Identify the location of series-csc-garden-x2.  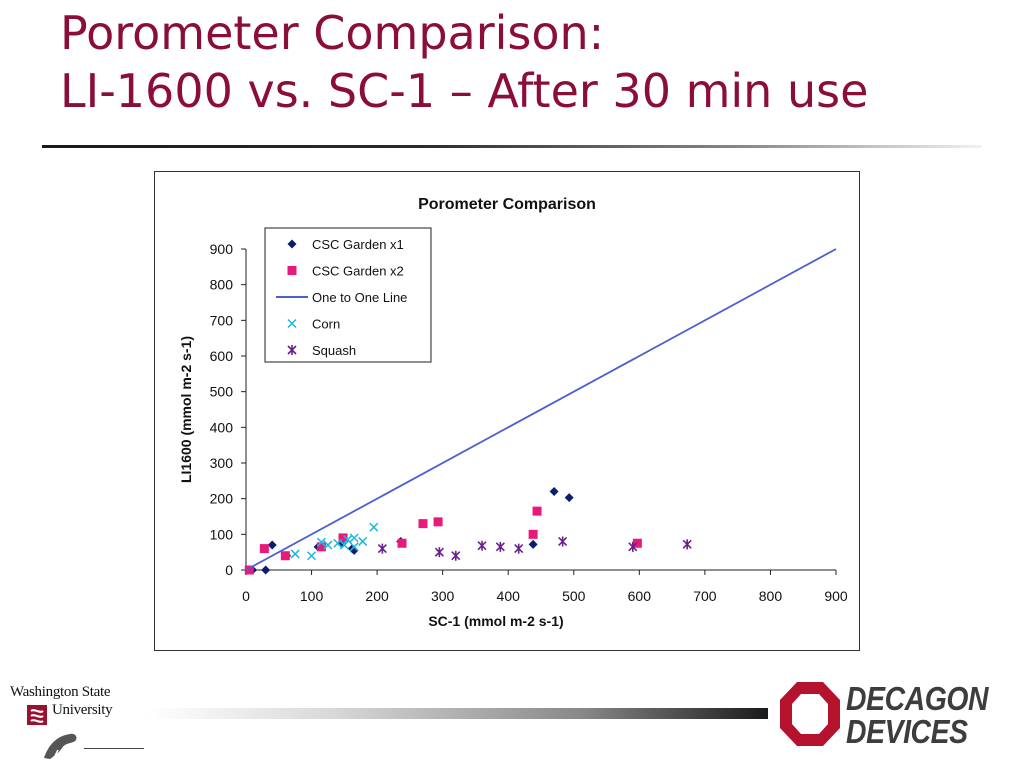
(443, 540).